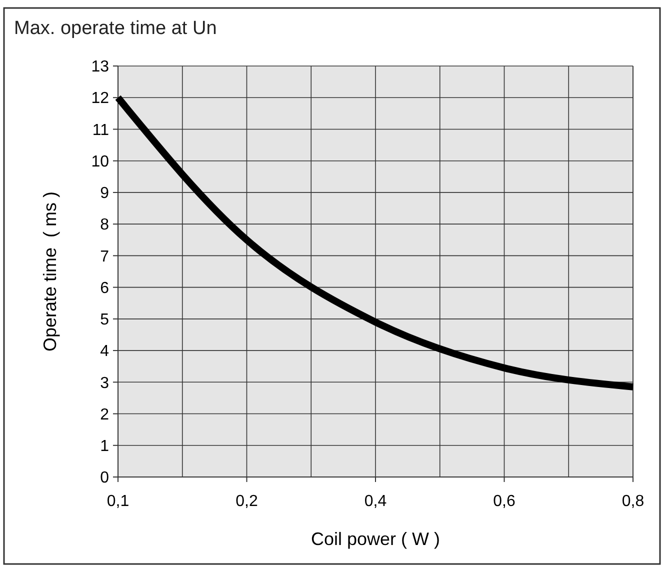  I want to click on x-tick-label: 0,8, so click(633, 501).